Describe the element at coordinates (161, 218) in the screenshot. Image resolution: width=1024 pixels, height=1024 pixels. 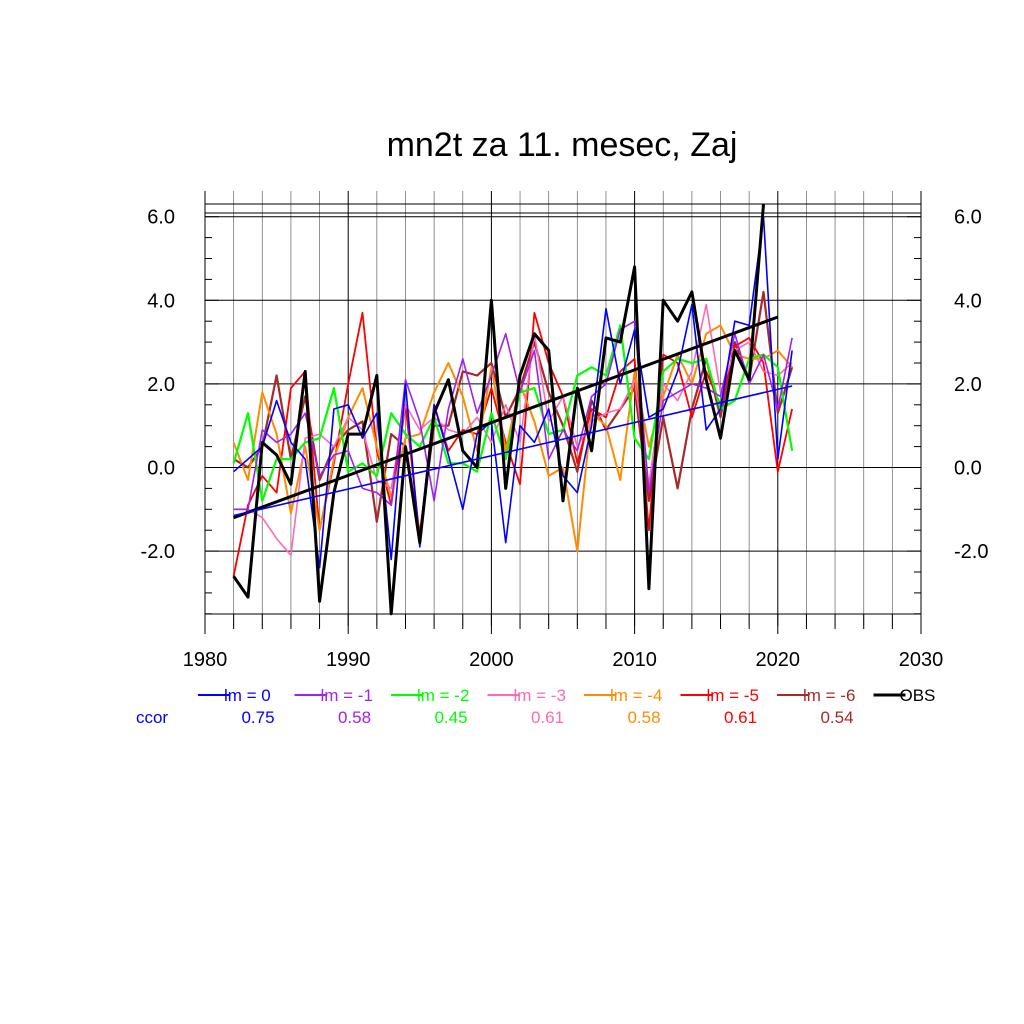
I see `y-tick-label-left: 6.0` at that location.